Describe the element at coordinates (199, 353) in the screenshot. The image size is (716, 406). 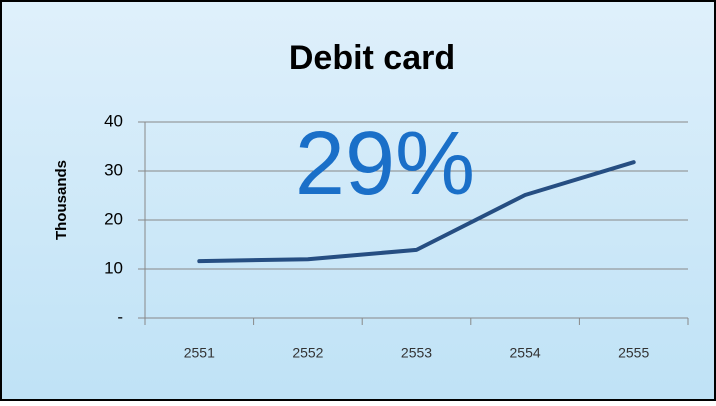
I see `x-tick-label: 2551` at that location.